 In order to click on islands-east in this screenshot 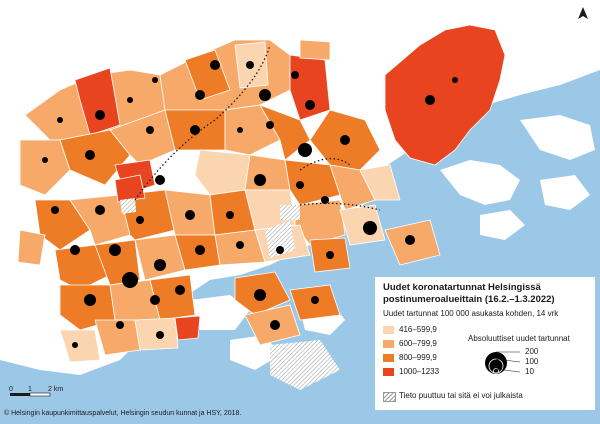, I will do `click(517, 177)`.